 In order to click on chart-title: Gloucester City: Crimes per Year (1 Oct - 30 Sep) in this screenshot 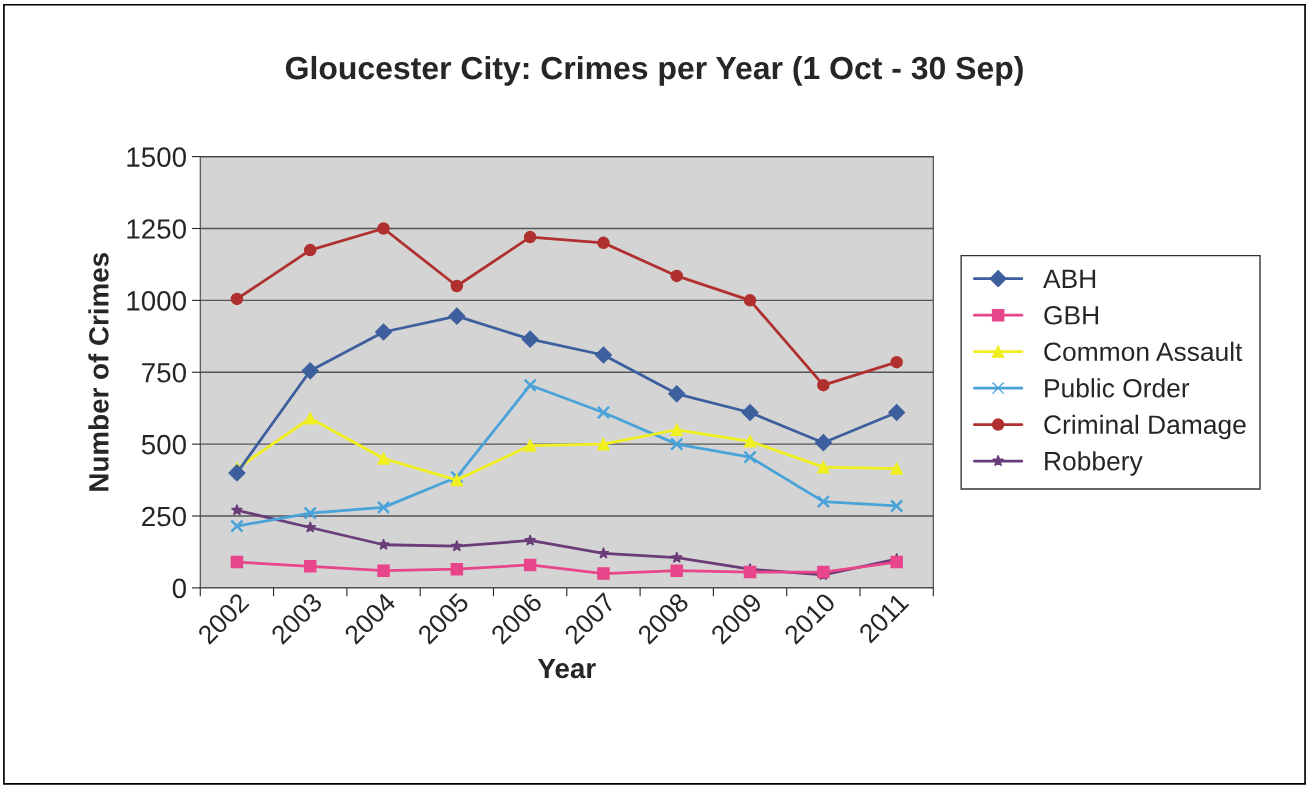, I will do `click(654, 70)`.